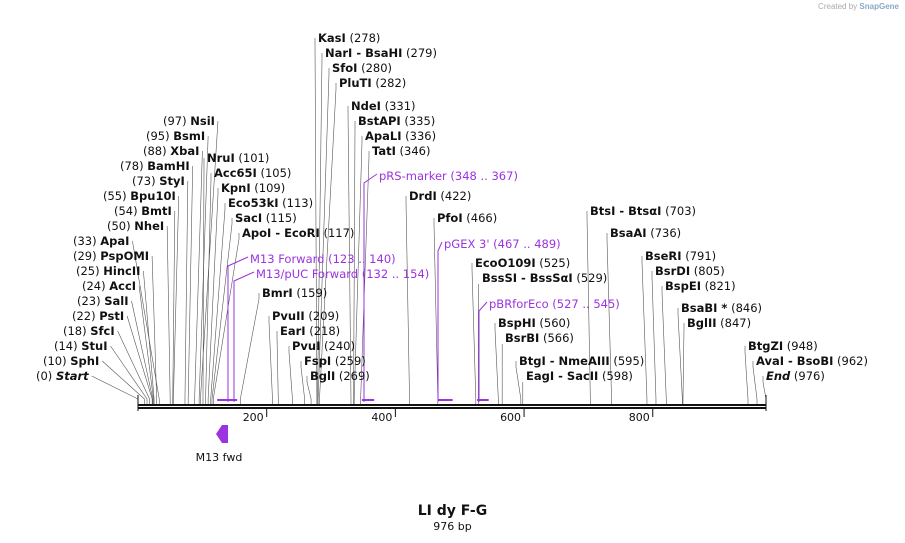 The width and height of the screenshot is (905, 543). I want to click on site-label-pvui: PvuI (240), so click(323, 346).